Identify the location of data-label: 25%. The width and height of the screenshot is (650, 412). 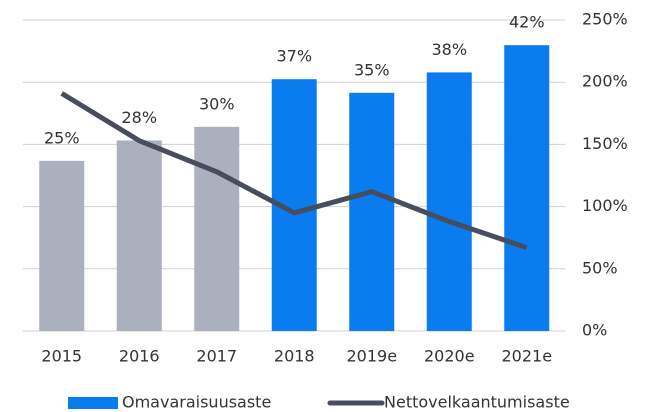
(62, 137).